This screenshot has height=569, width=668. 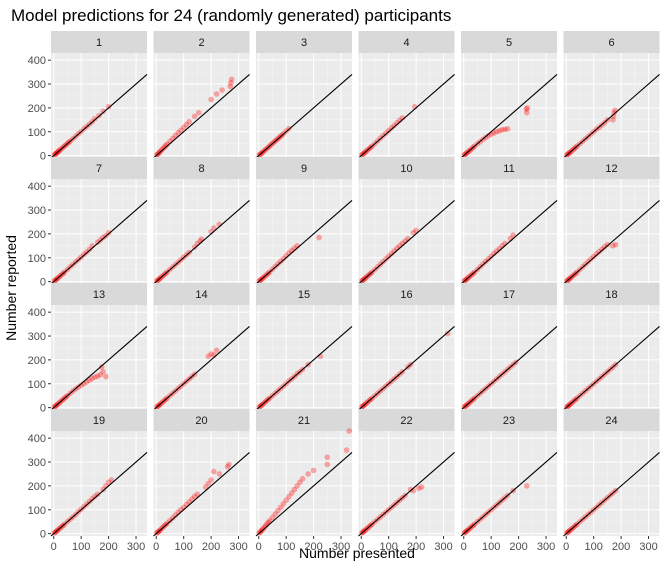 What do you see at coordinates (88, 97) in the screenshot?
I see `facet-panel-1: 1 0 100 200 300 400` at bounding box center [88, 97].